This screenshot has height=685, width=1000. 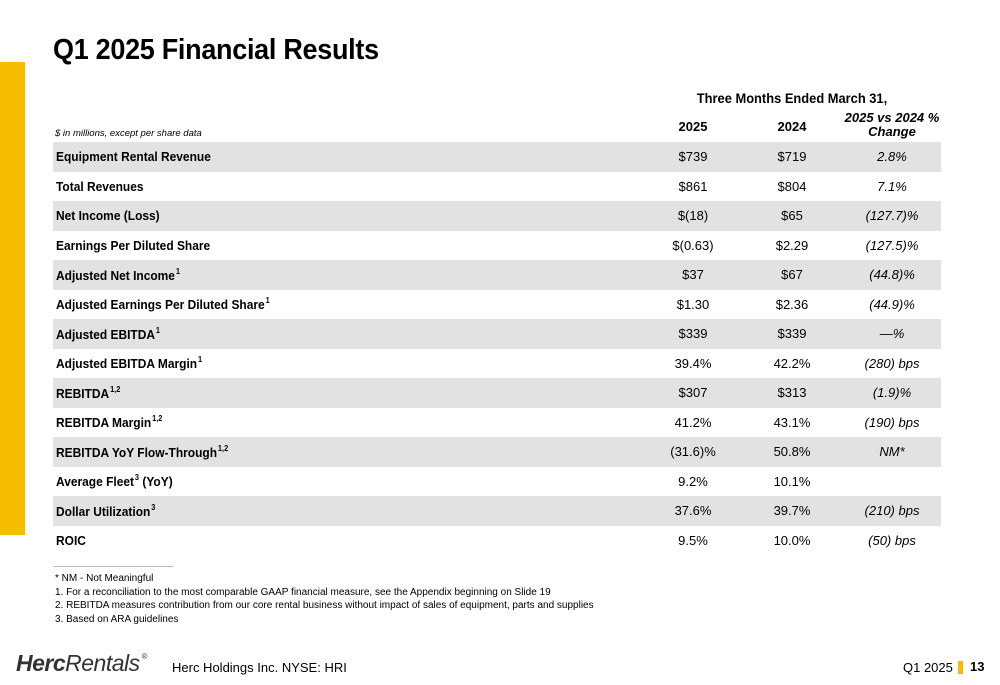 What do you see at coordinates (892, 511) in the screenshot?
I see `value-change: (210) bps` at bounding box center [892, 511].